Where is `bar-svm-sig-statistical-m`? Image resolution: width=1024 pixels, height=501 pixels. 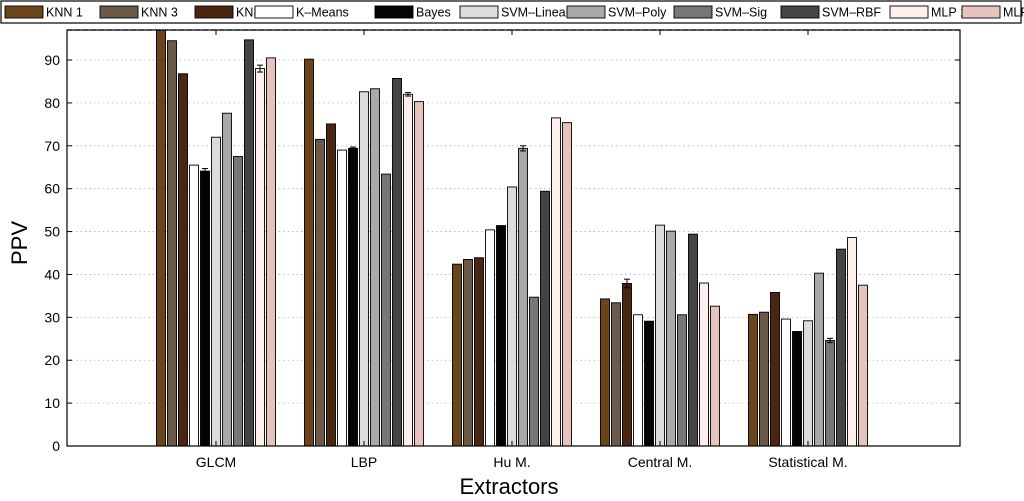 bar-svm-sig-statistical-m is located at coordinates (830, 393).